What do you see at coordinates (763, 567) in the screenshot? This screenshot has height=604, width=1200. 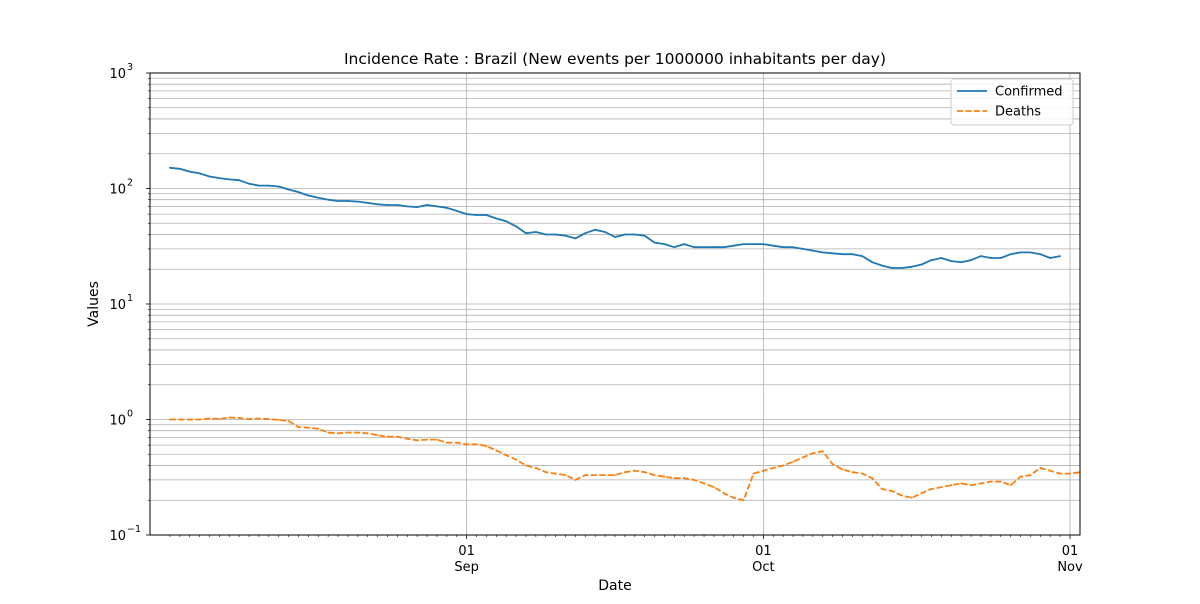 I see `x-tick-label-month: Oct` at bounding box center [763, 567].